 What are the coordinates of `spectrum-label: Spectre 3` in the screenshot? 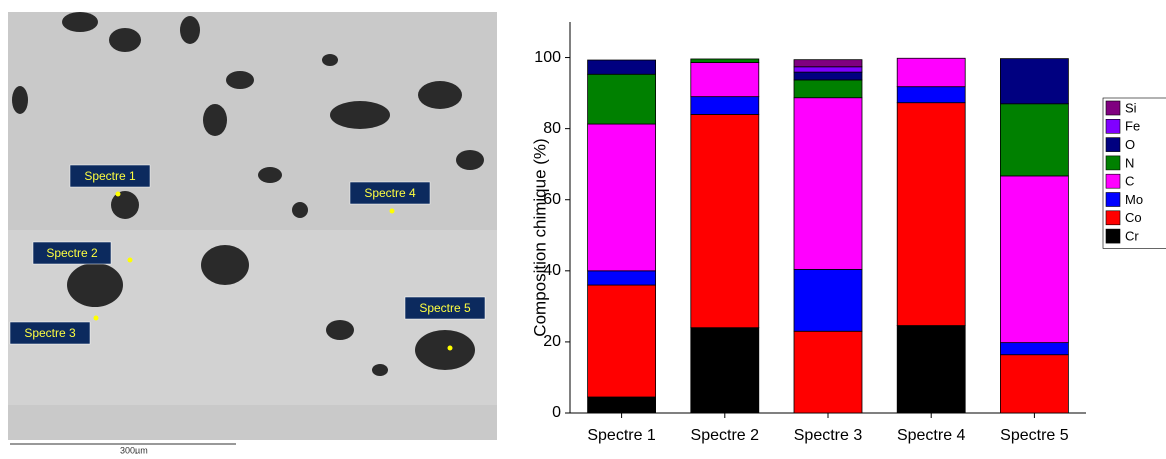 It's located at (50, 333).